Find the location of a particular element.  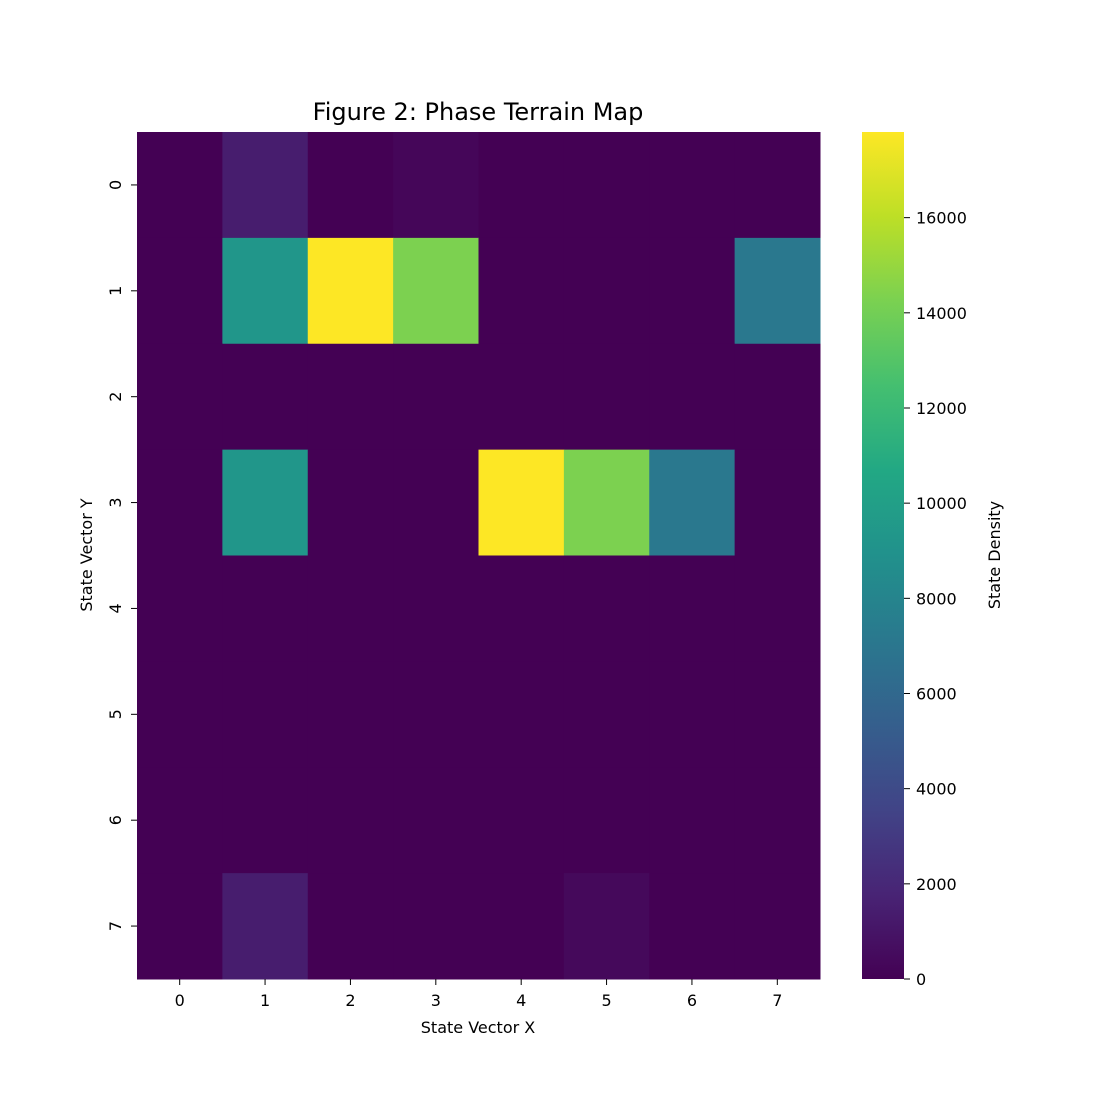

y-tick-label: 4 is located at coordinates (115, 608).